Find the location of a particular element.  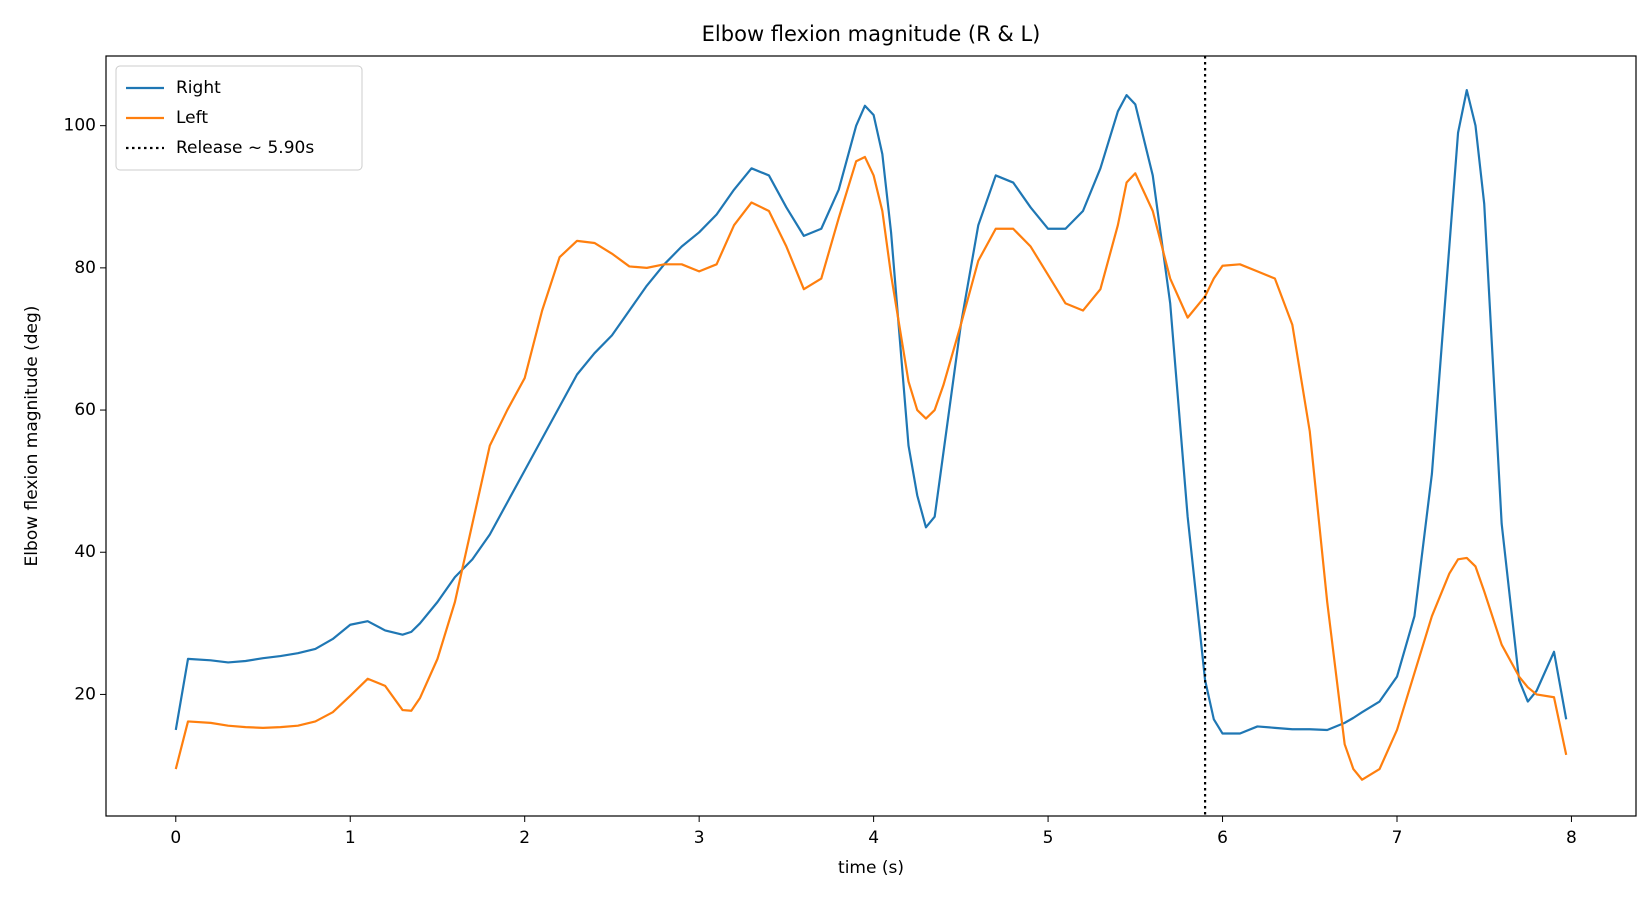

y-axis-label: Elbow flexion magnitude (deg) is located at coordinates (32, 436).